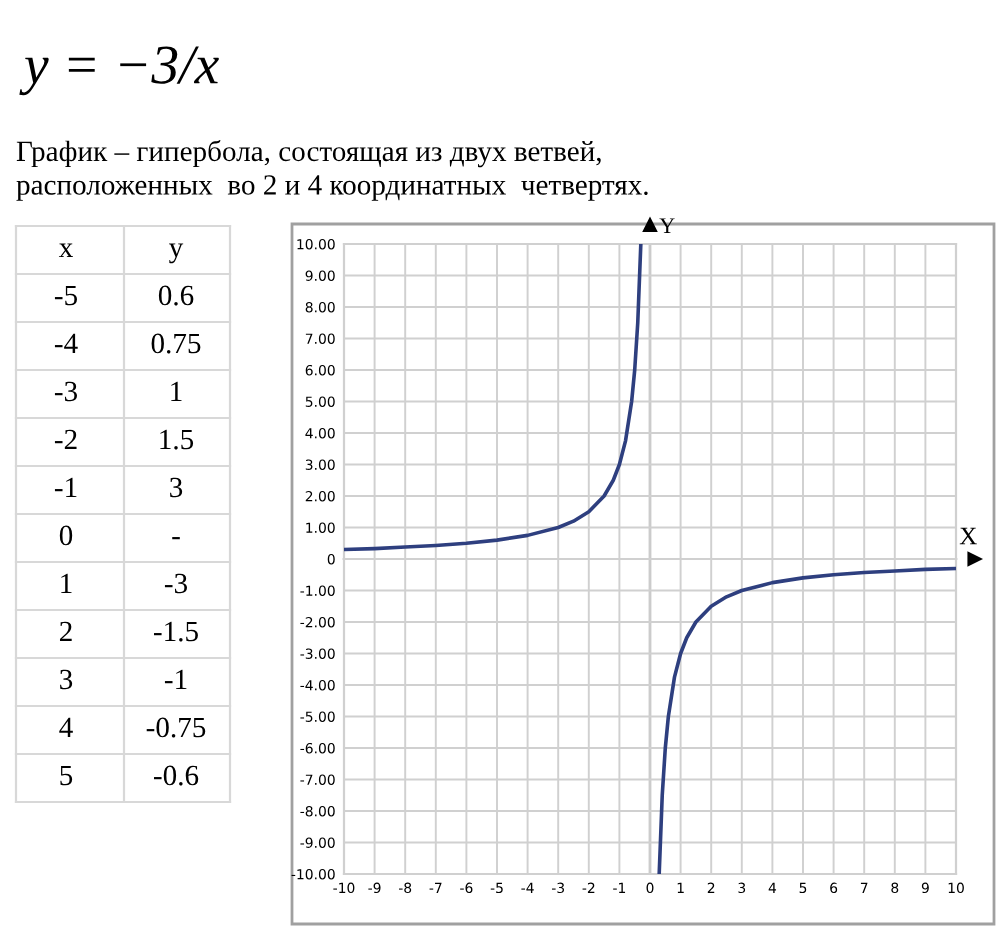  I want to click on text: 5, so click(66, 775).